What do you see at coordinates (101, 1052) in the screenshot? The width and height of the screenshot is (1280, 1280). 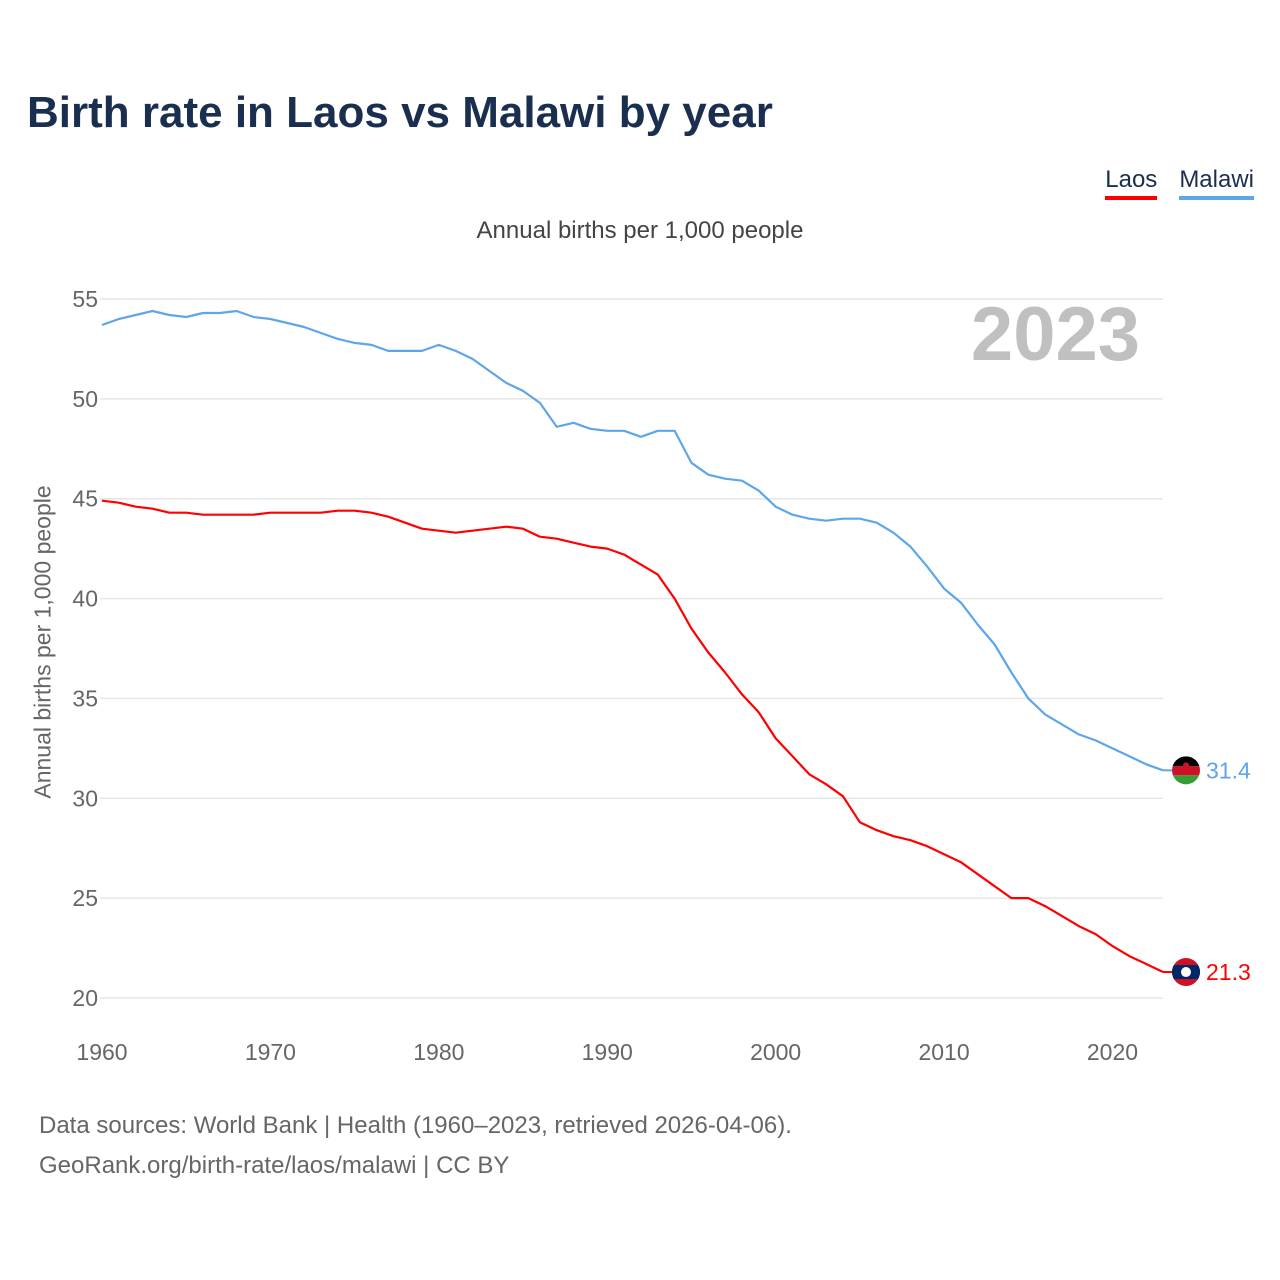 I see `x-tick-label: 1960` at bounding box center [101, 1052].